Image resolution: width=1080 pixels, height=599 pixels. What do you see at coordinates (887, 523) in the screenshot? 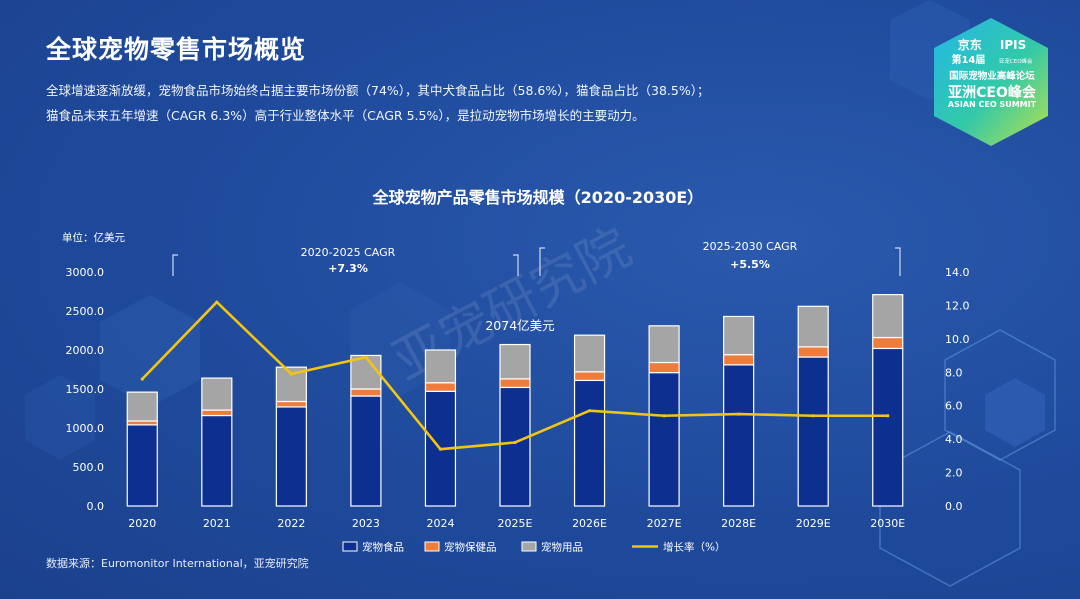
I see `x-tick-label: 2030E` at bounding box center [887, 523].